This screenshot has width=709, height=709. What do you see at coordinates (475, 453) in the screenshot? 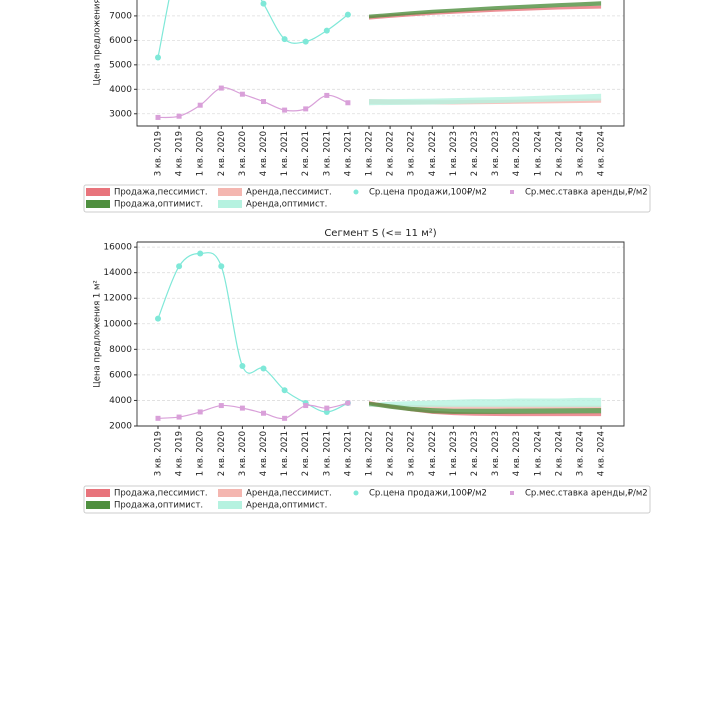
I see `x-tick-label: 2 кв. 2023` at bounding box center [475, 453].